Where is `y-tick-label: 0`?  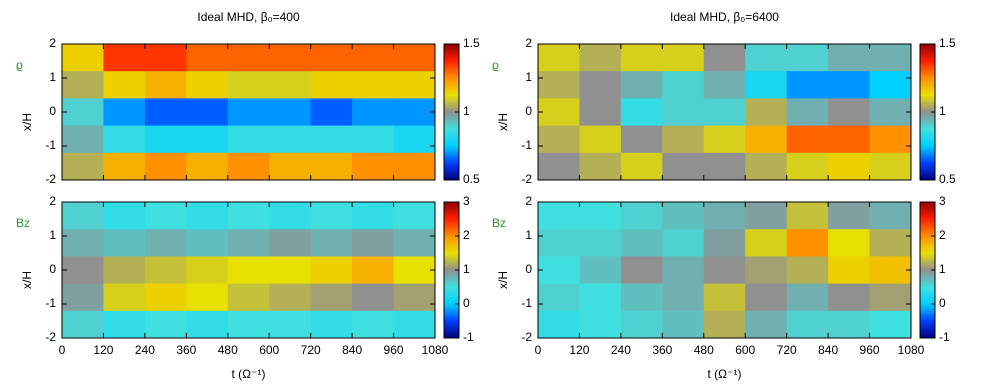 y-tick-label: 0 is located at coordinates (52, 111).